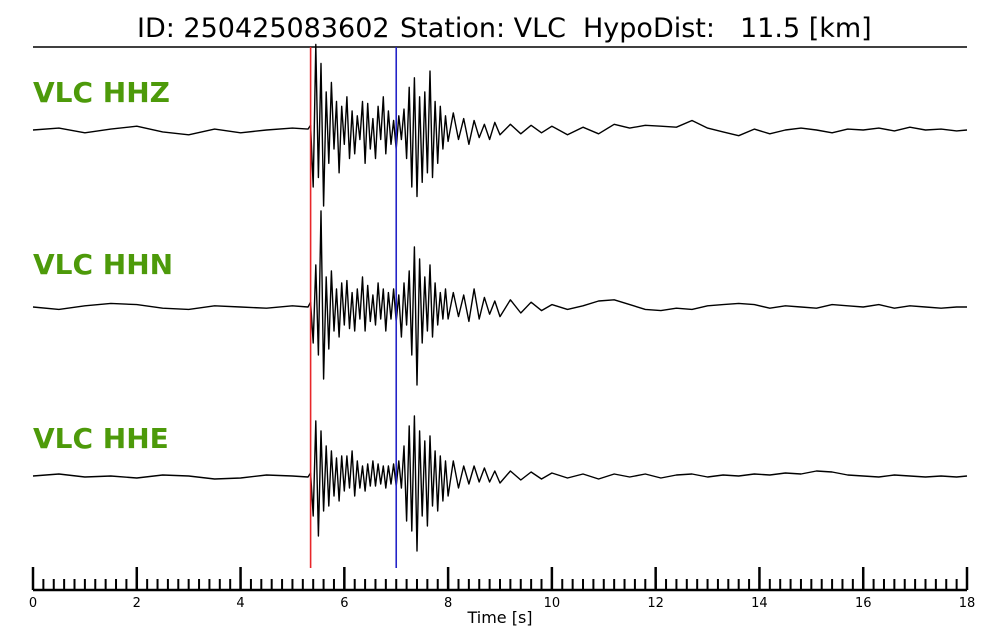 Image resolution: width=1000 pixels, height=640 pixels. I want to click on event-id: ID: 250425083602, so click(263, 28).